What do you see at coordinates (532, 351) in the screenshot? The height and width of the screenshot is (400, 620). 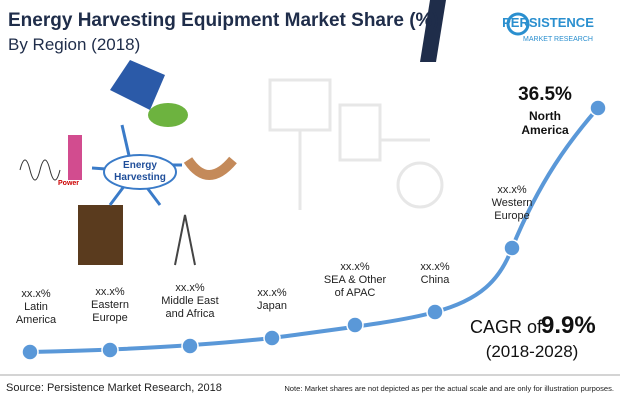 I see `cagr-period: (2018-2028)` at bounding box center [532, 351].